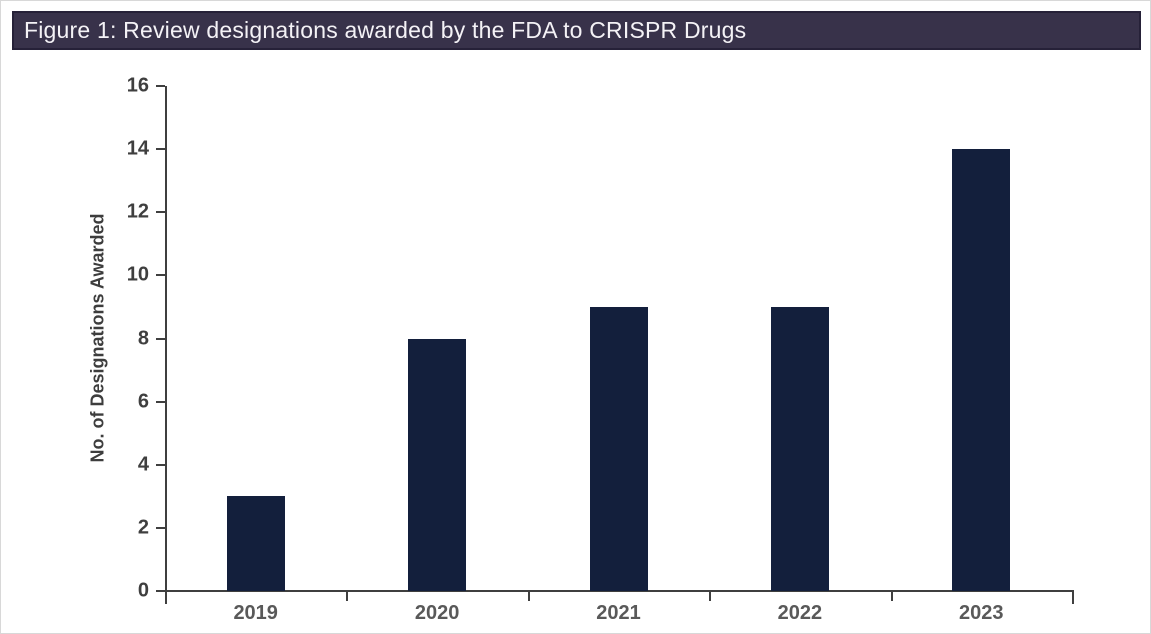 The height and width of the screenshot is (634, 1151). I want to click on y-tick-label-10: 10, so click(137, 274).